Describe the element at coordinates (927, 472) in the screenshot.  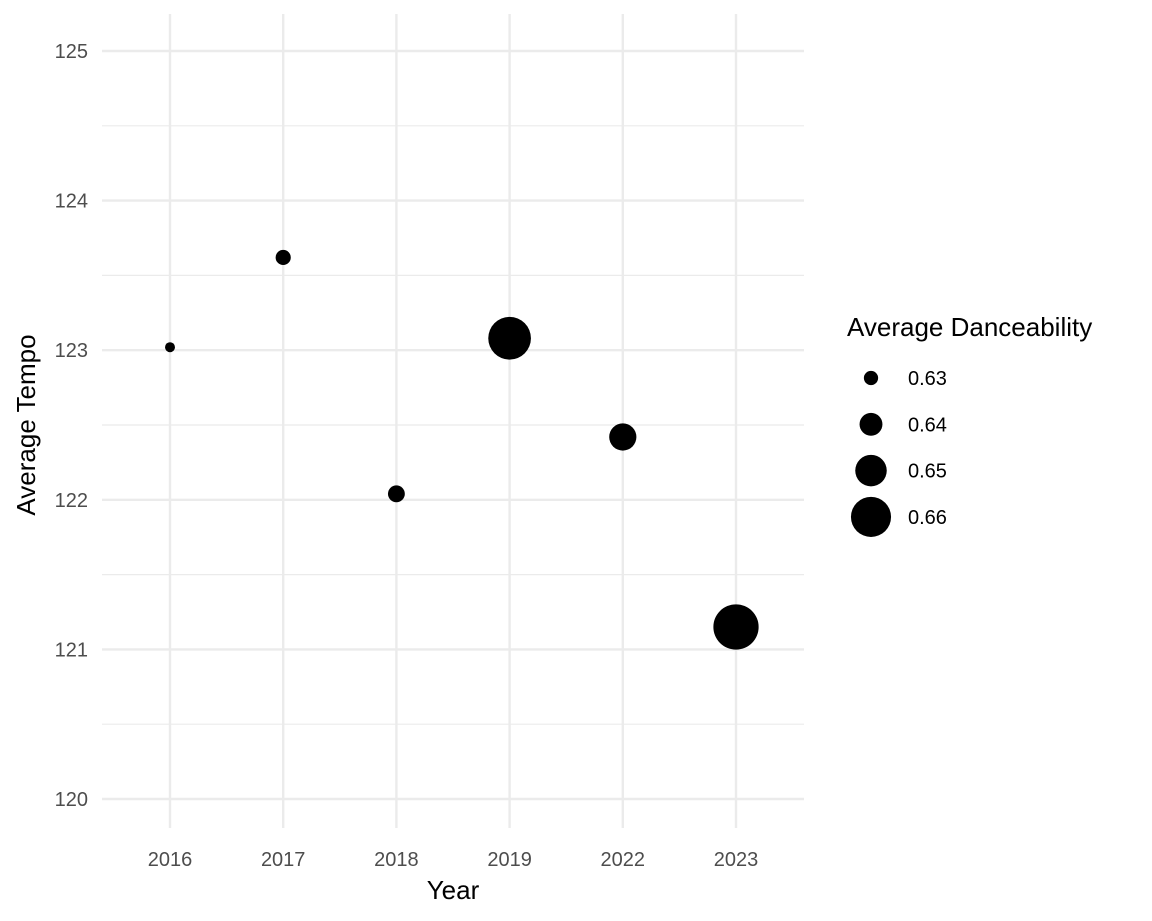
I see `legend-label: 0.65` at that location.